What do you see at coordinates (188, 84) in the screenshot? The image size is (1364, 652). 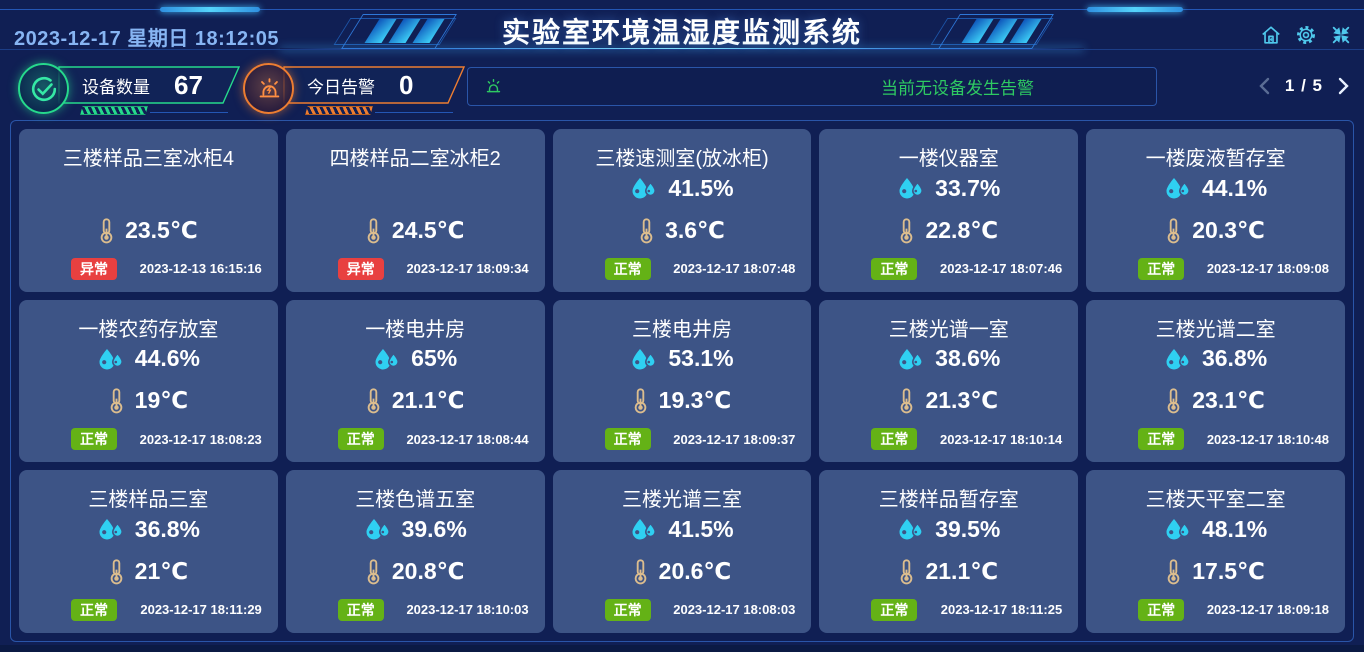 I see `device-count-value: 67` at bounding box center [188, 84].